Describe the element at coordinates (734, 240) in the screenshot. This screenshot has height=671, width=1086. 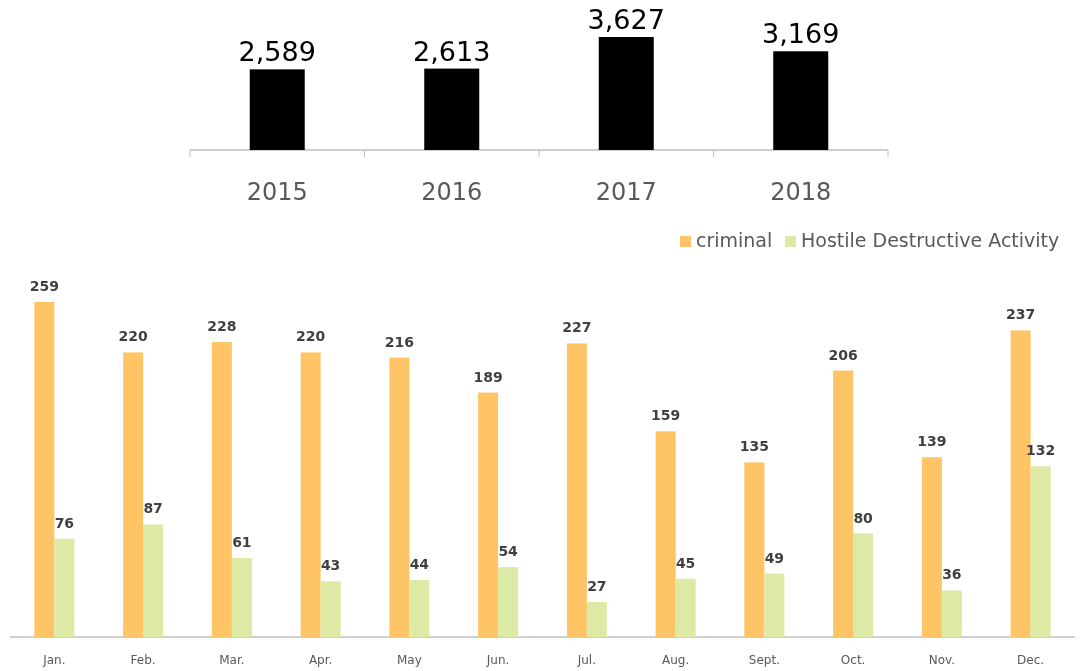
I see `legend-label: criminal` at that location.